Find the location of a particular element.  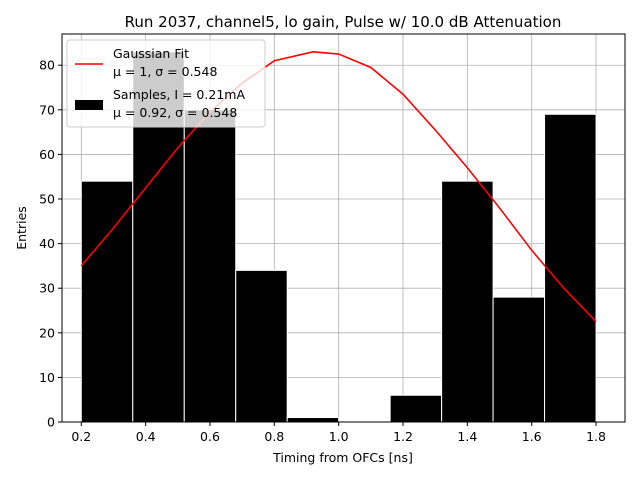

y-tick-label-6: 60 is located at coordinates (47, 154).